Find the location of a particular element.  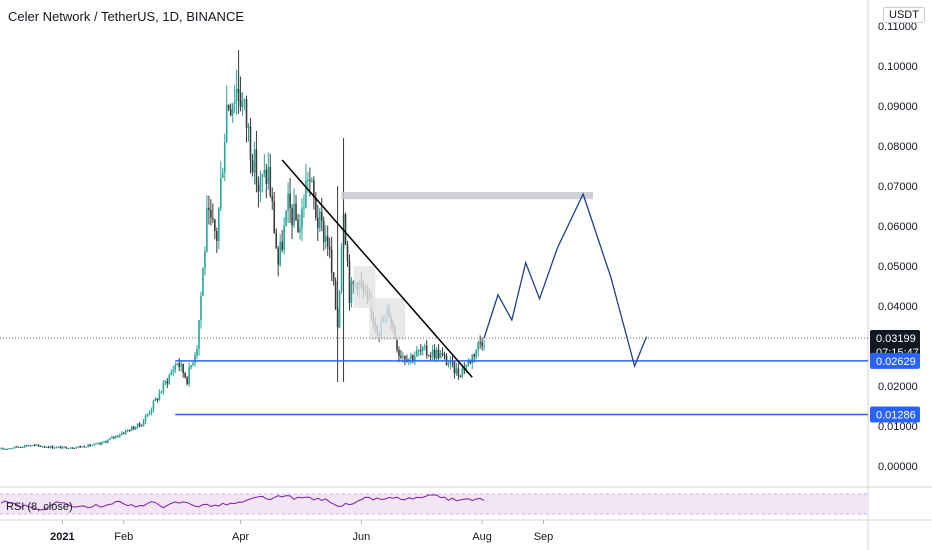

rsi-band is located at coordinates (434, 504).